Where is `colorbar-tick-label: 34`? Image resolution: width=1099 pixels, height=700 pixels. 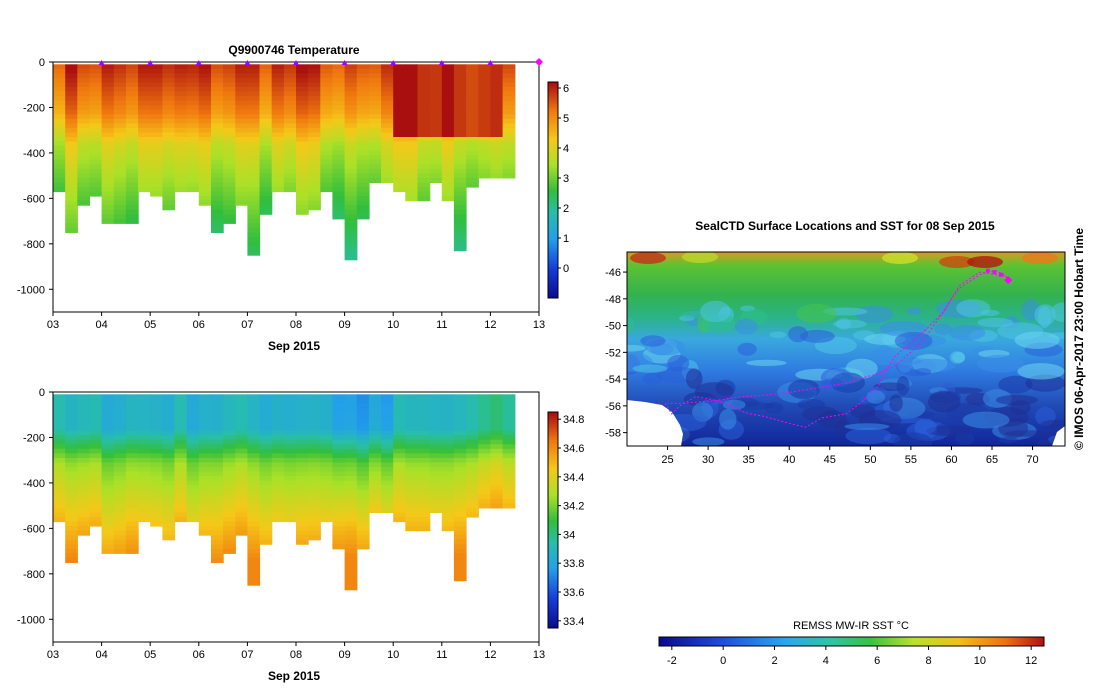 colorbar-tick-label: 34 is located at coordinates (569, 535).